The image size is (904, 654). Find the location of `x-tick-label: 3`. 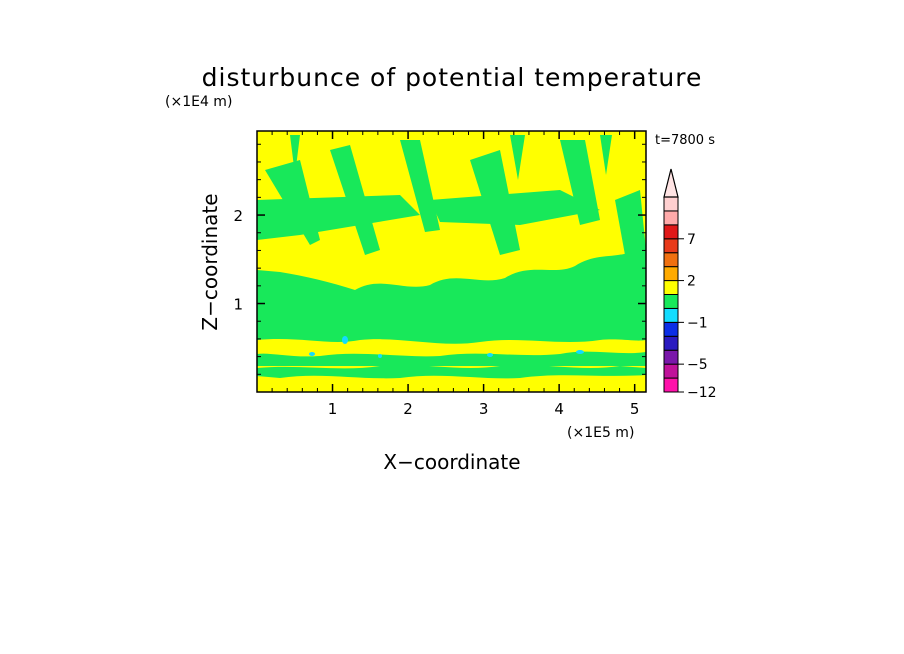

x-tick-label: 3 is located at coordinates (484, 409).